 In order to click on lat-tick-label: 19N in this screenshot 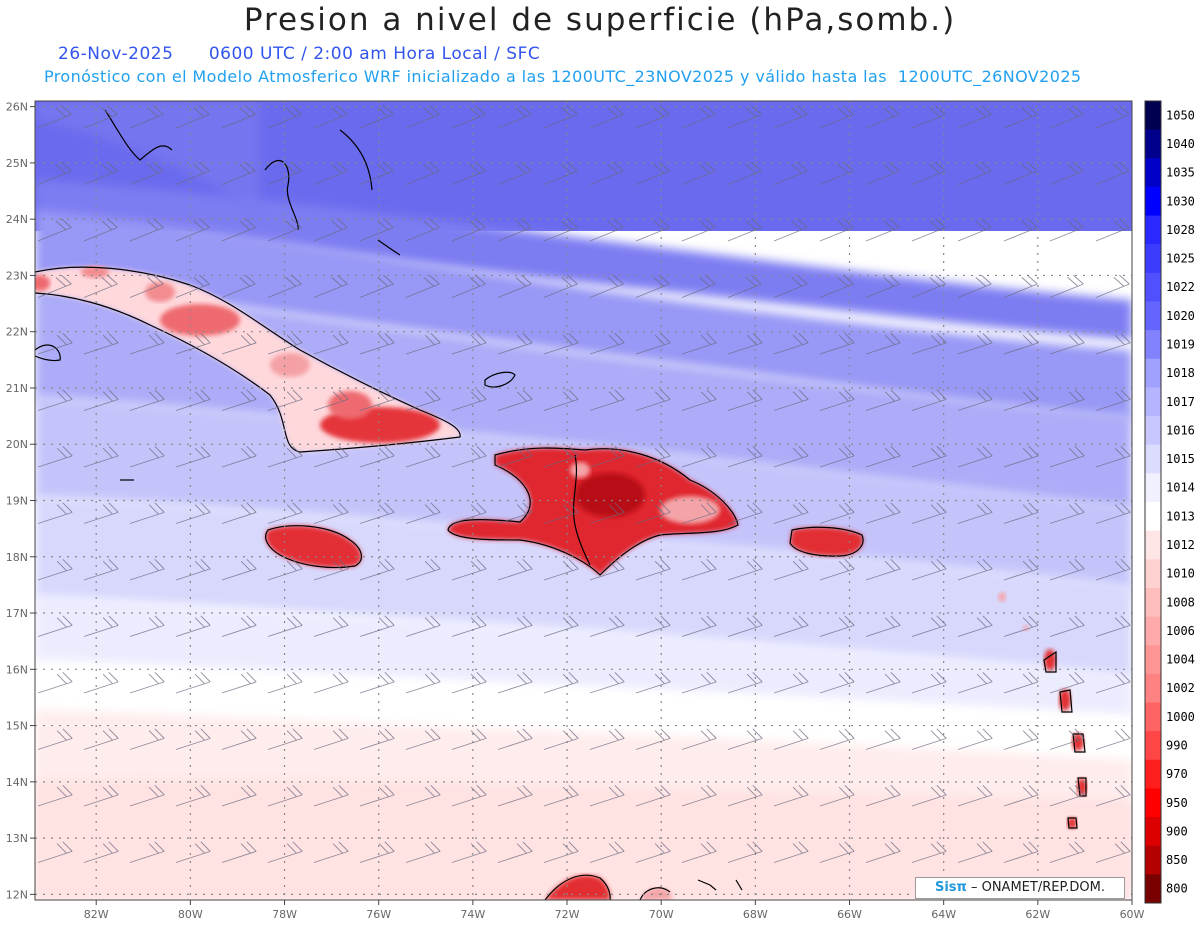, I will do `click(17, 501)`.